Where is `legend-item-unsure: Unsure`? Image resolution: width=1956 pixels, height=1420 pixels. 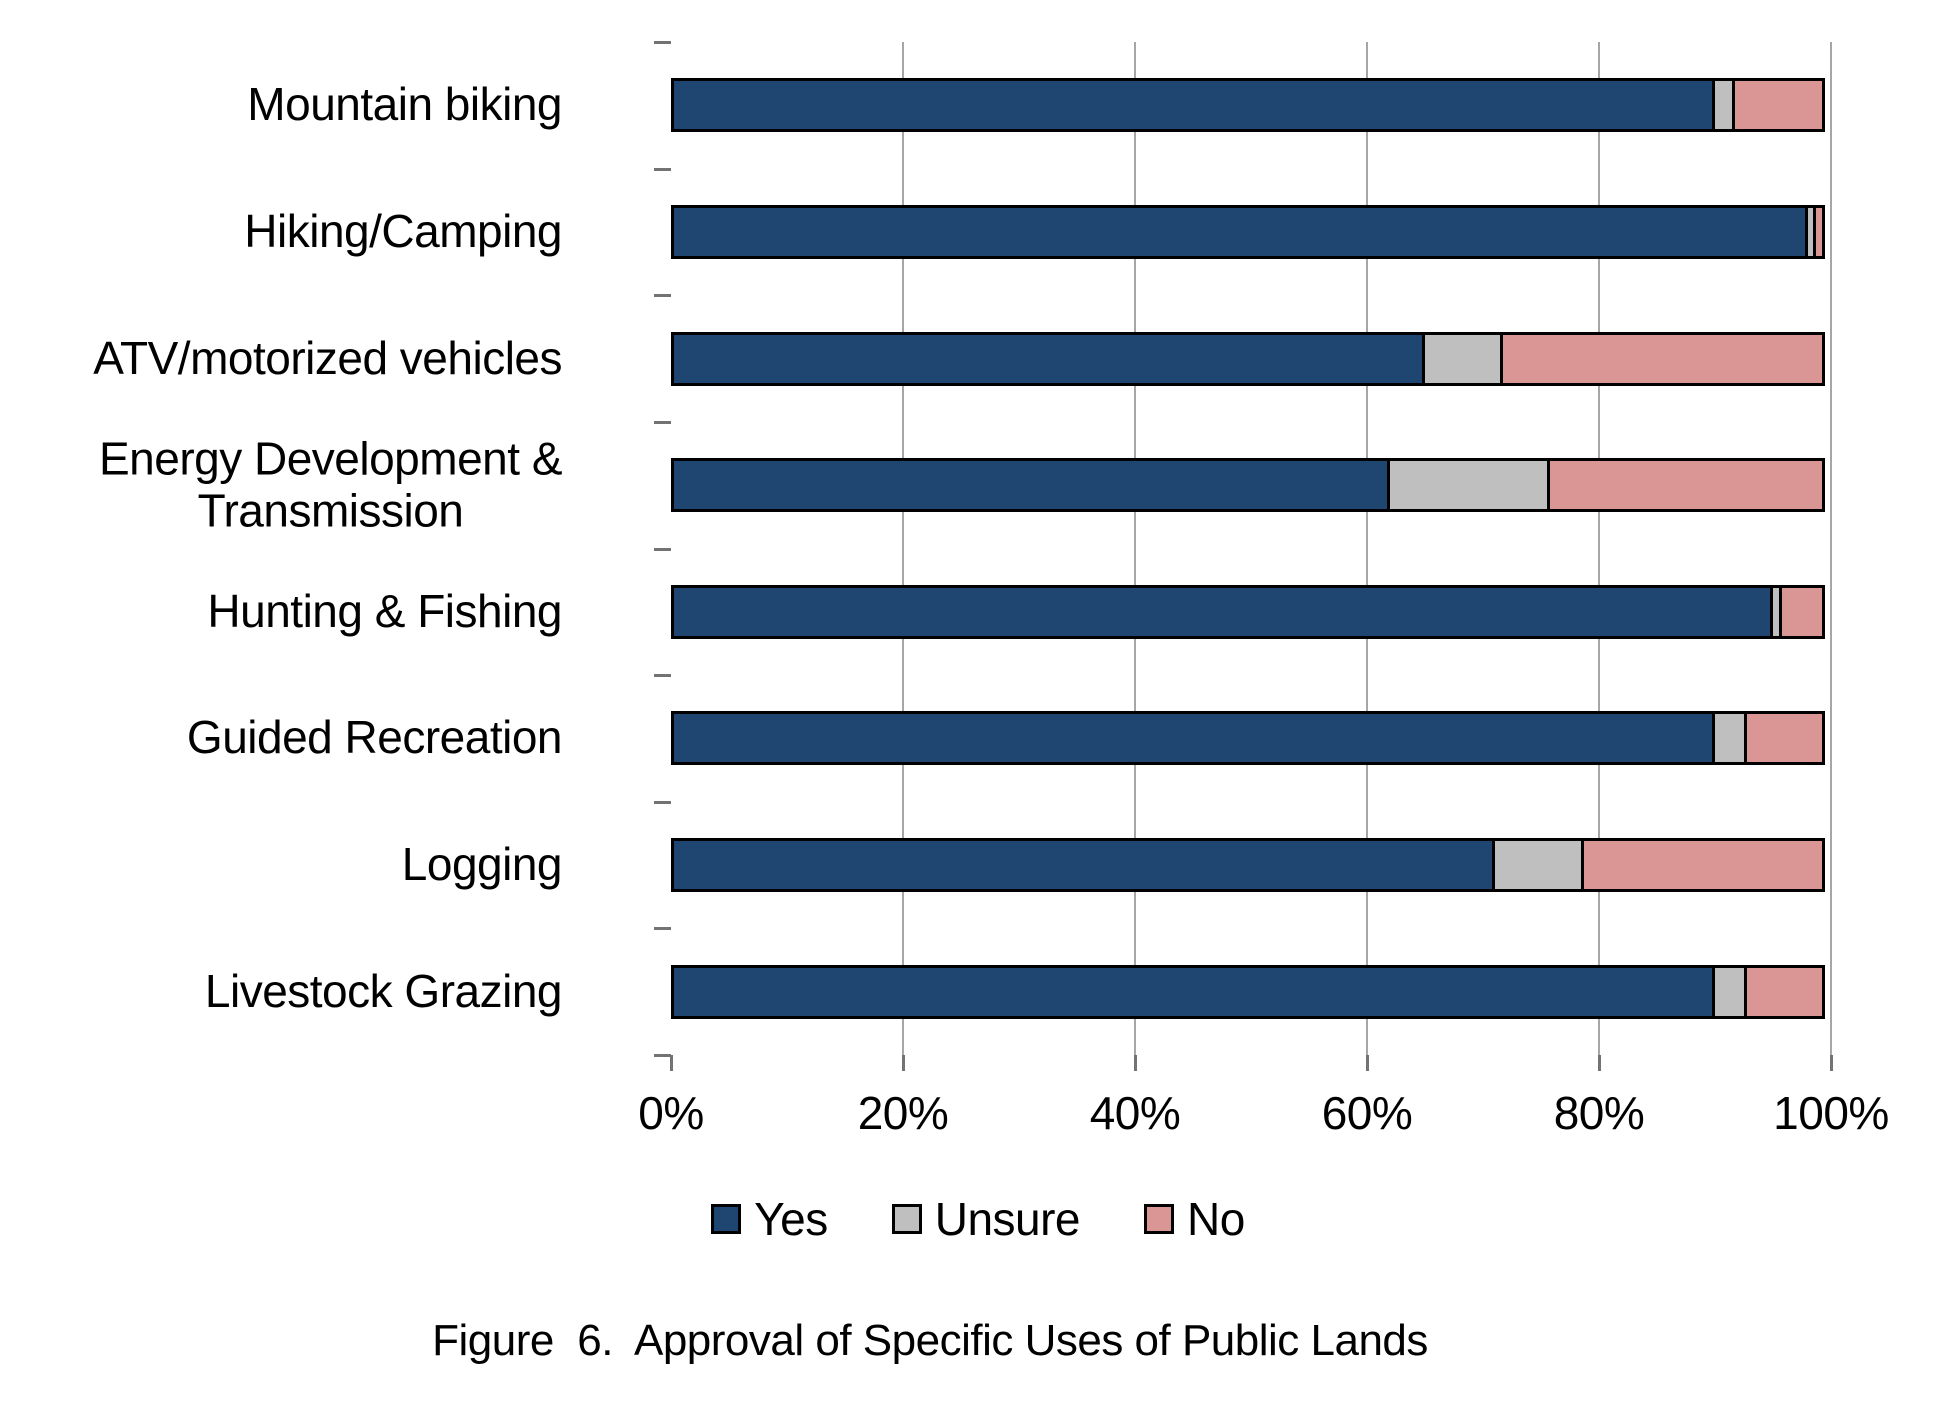 legend-item-unsure: Unsure is located at coordinates (986, 1219).